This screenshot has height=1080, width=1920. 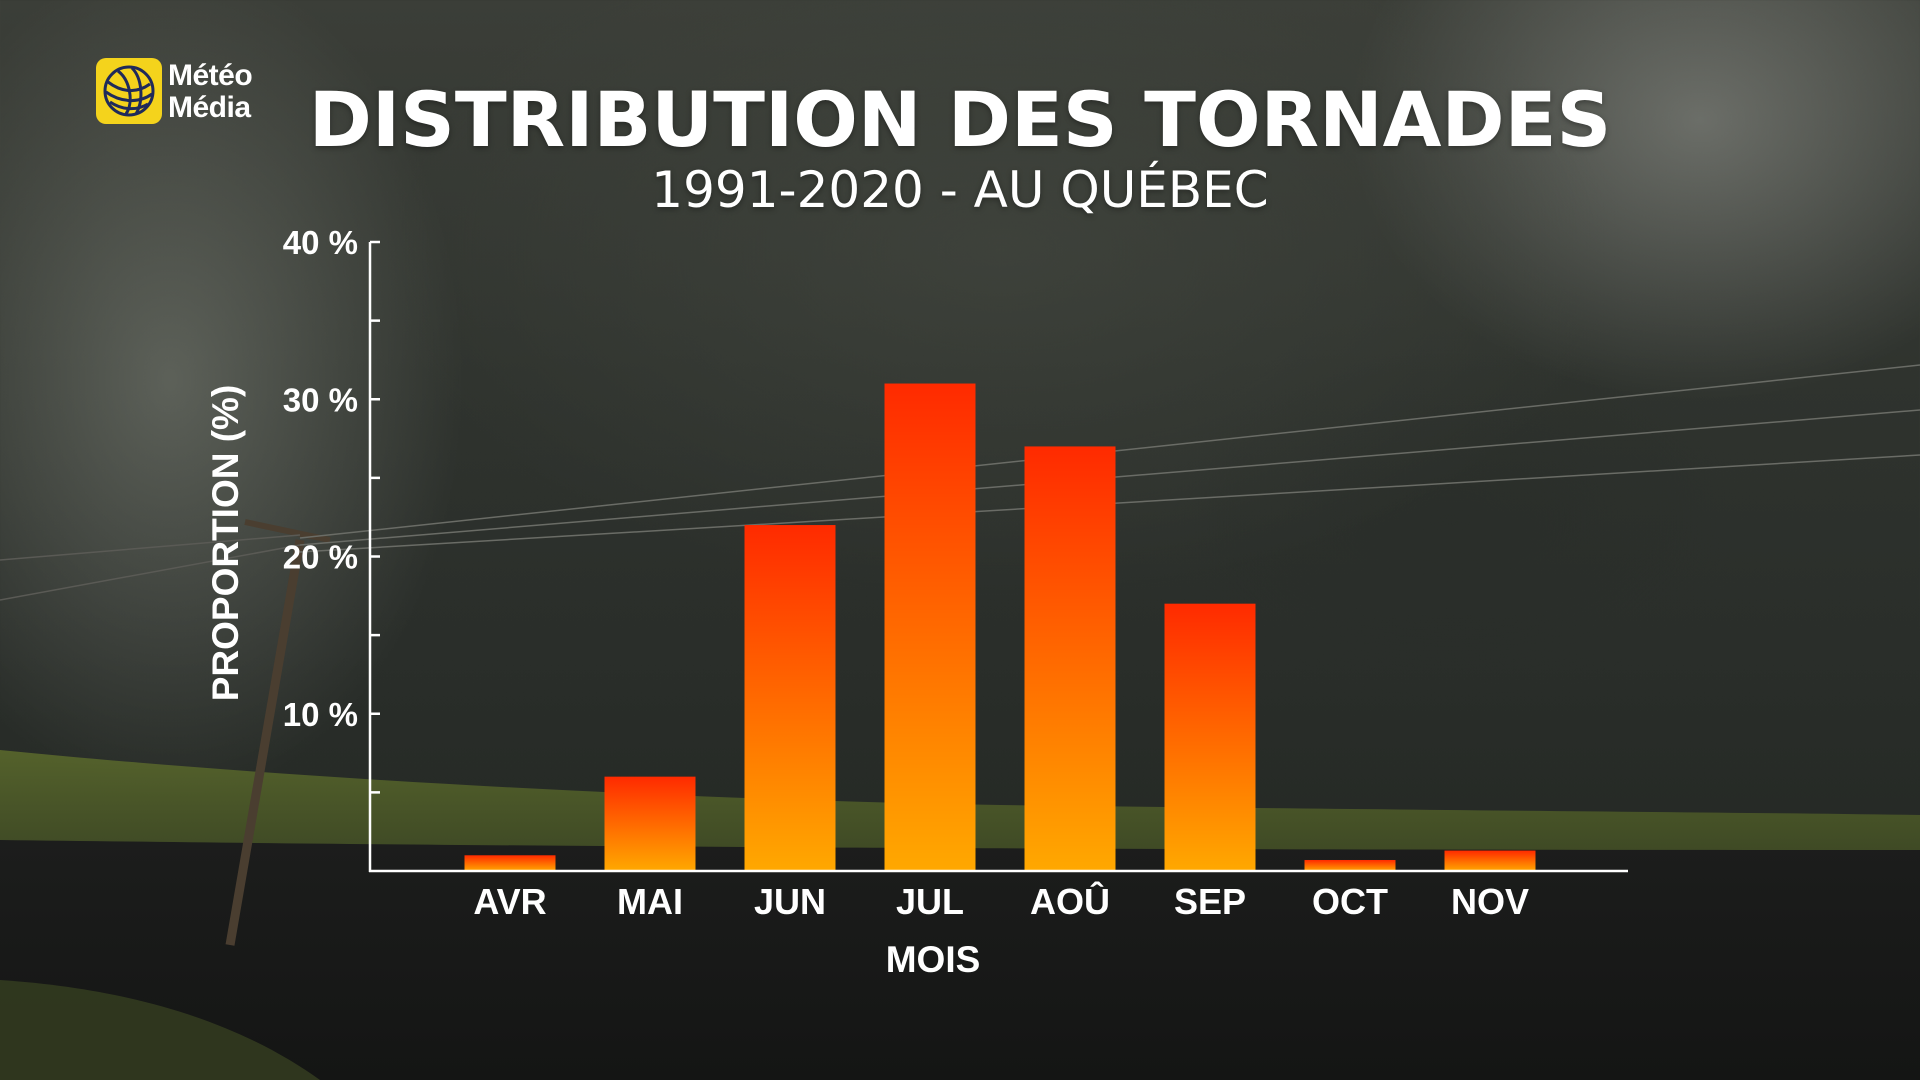 I want to click on bar-aoû, so click(x=1070, y=658).